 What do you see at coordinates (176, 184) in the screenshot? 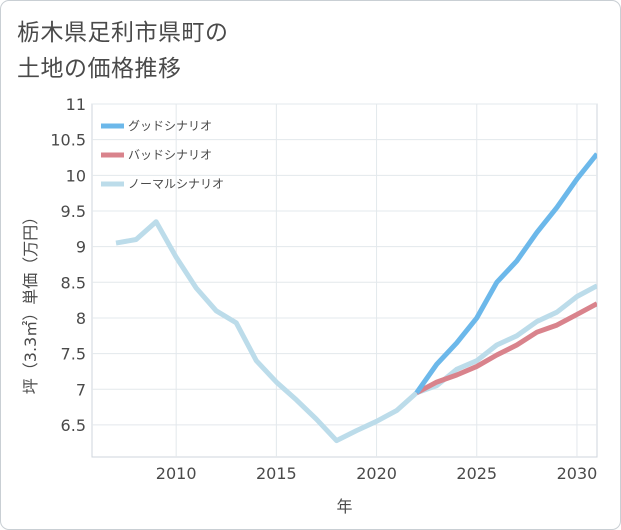
I see `legend-item-normal-label: ノーマルシナリオ` at bounding box center [176, 184].